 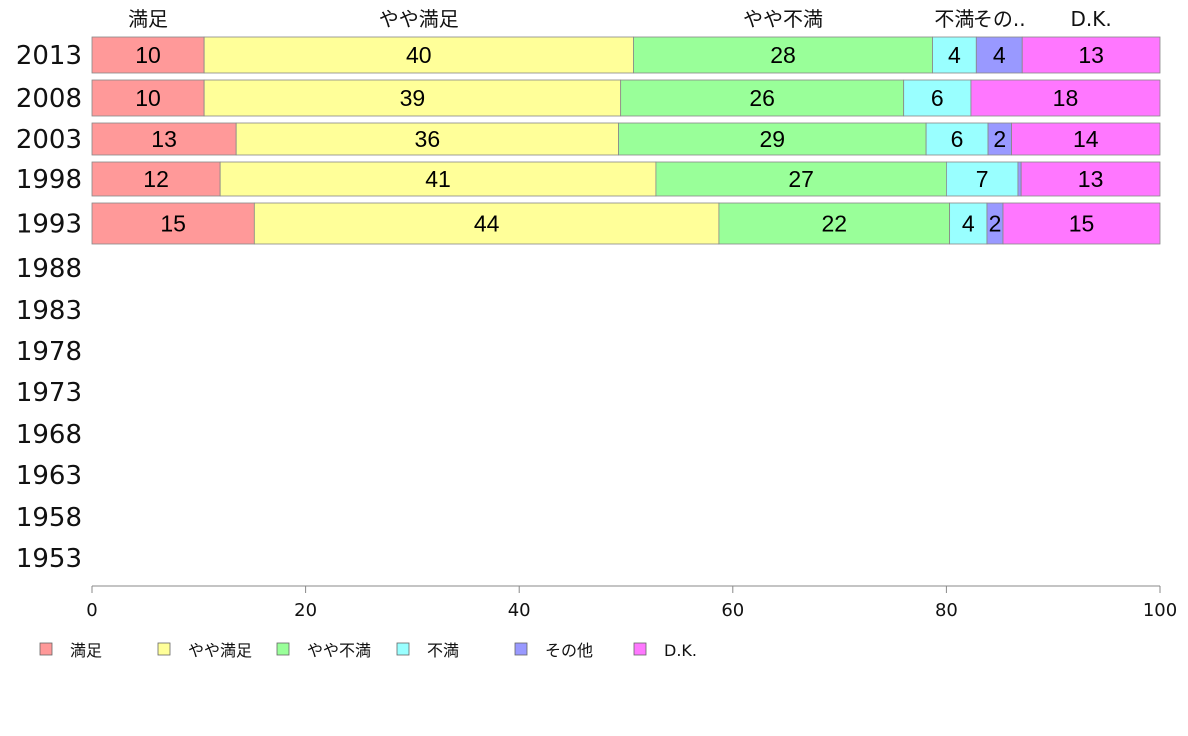 I want to click on category-header: 不満, so click(x=954, y=19).